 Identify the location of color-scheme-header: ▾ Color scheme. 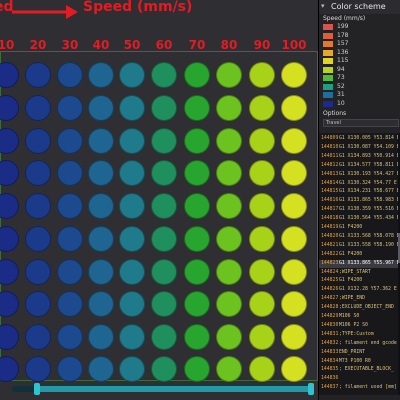
(359, 7).